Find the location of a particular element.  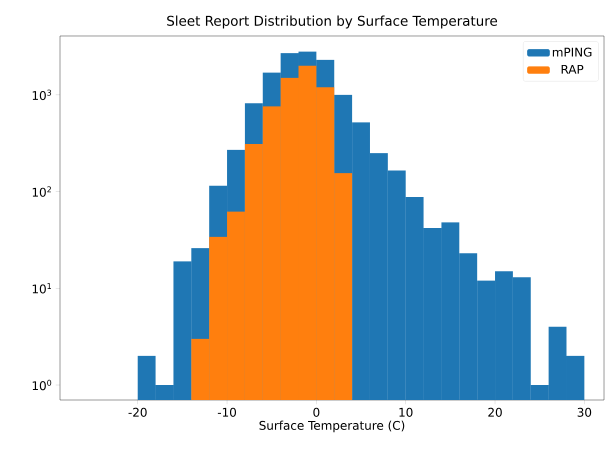

y-tick-label: 10$^{1}$ is located at coordinates (41, 288).